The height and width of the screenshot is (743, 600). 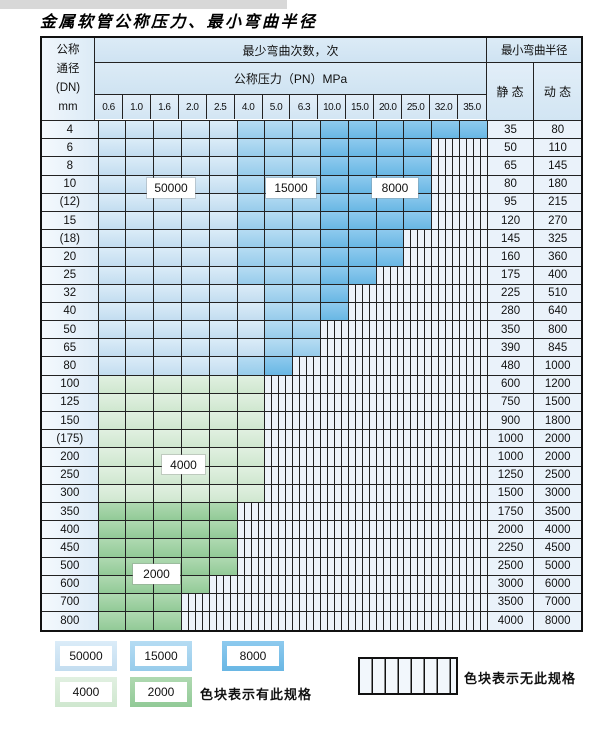 What do you see at coordinates (312, 439) in the screenshot?
I see `table-row: (175) 1000 2000` at bounding box center [312, 439].